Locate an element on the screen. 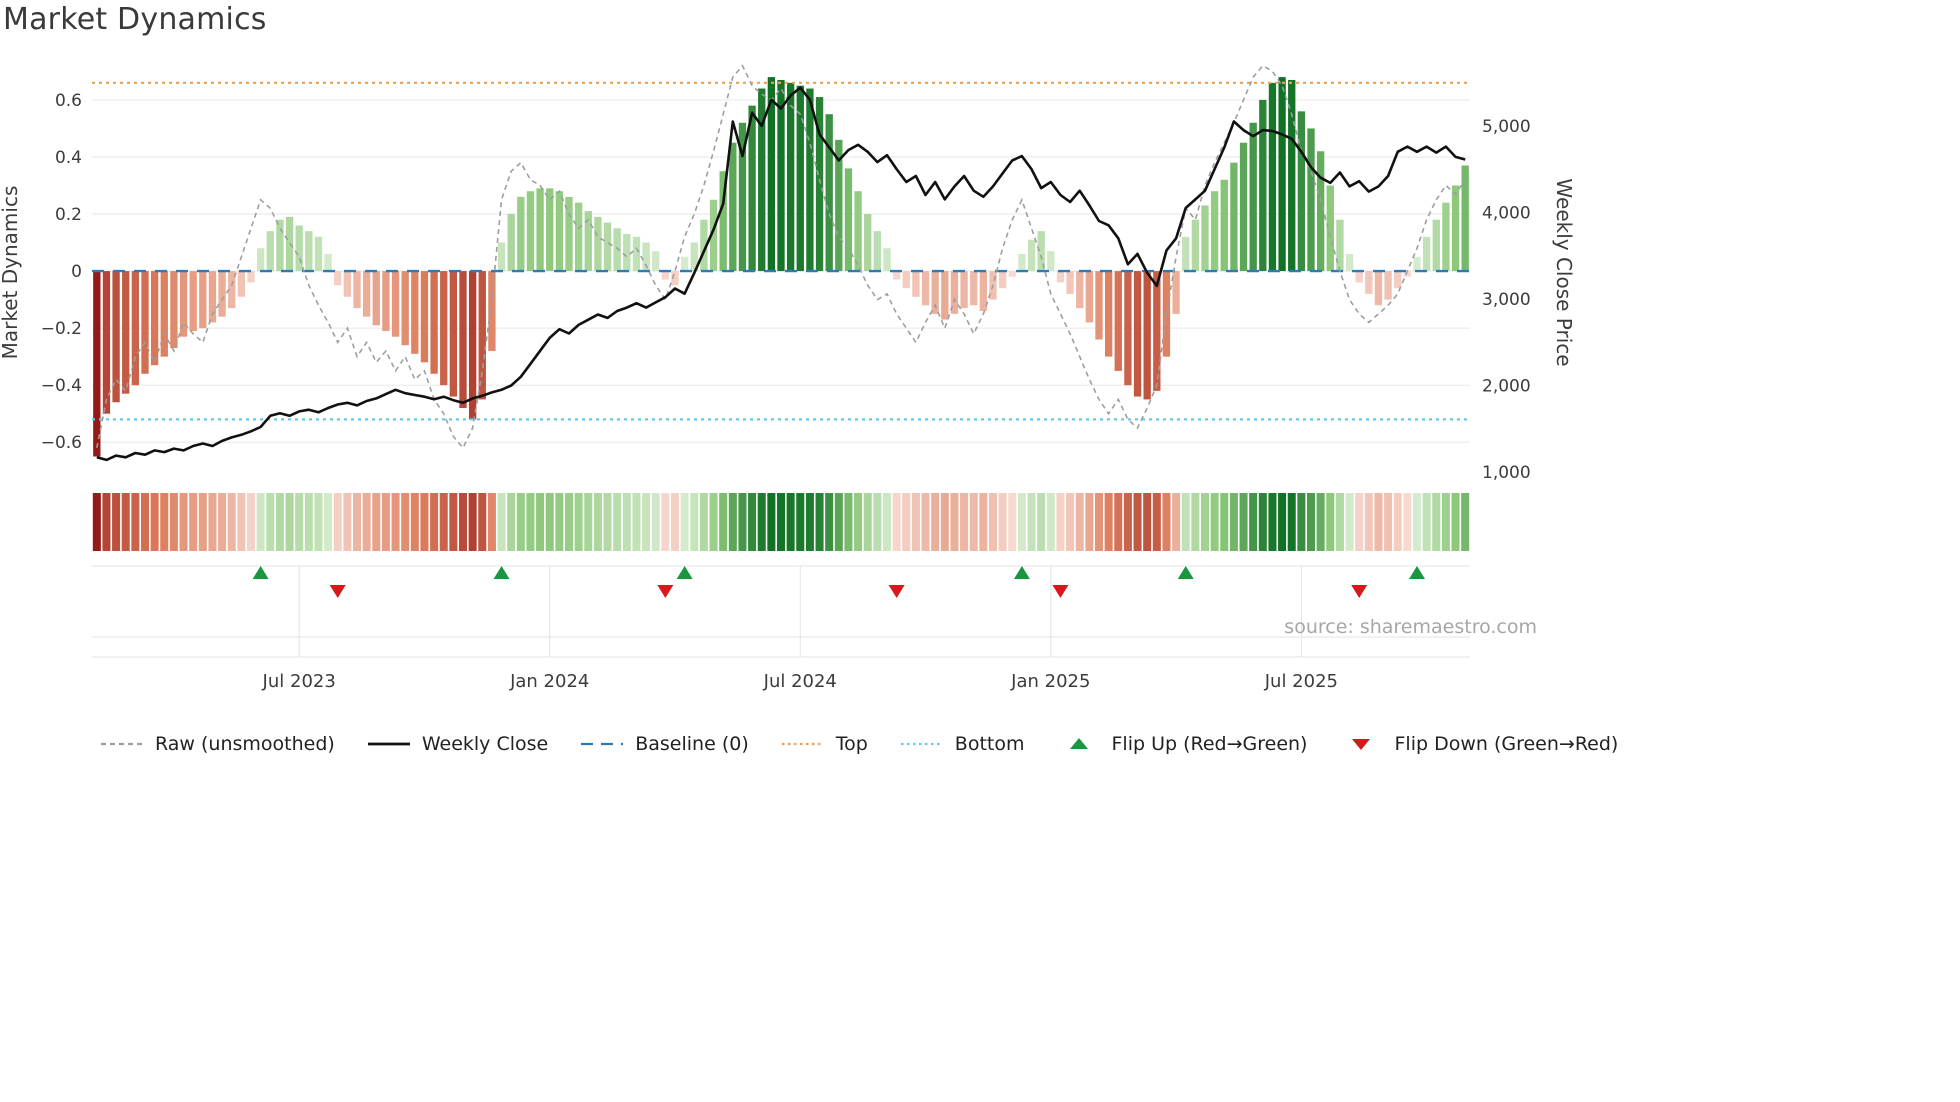 This screenshot has width=1960, height=1102. right-axis-tick: 5,000 is located at coordinates (1506, 127).